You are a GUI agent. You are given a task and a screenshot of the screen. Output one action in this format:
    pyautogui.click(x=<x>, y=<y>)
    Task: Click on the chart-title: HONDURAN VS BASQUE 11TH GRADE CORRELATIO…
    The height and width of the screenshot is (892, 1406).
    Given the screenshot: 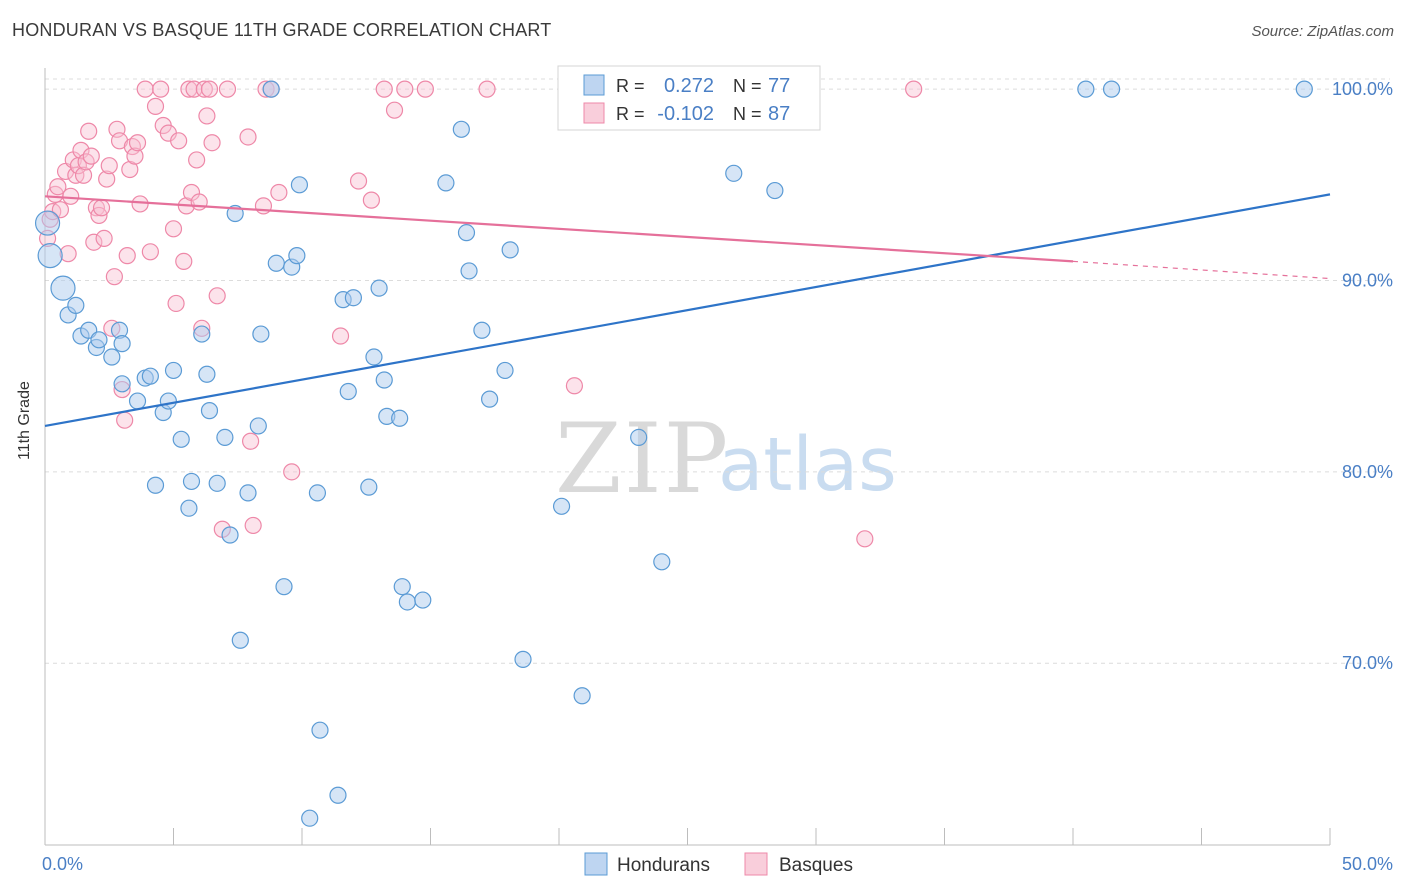 What is the action you would take?
    pyautogui.click(x=282, y=30)
    